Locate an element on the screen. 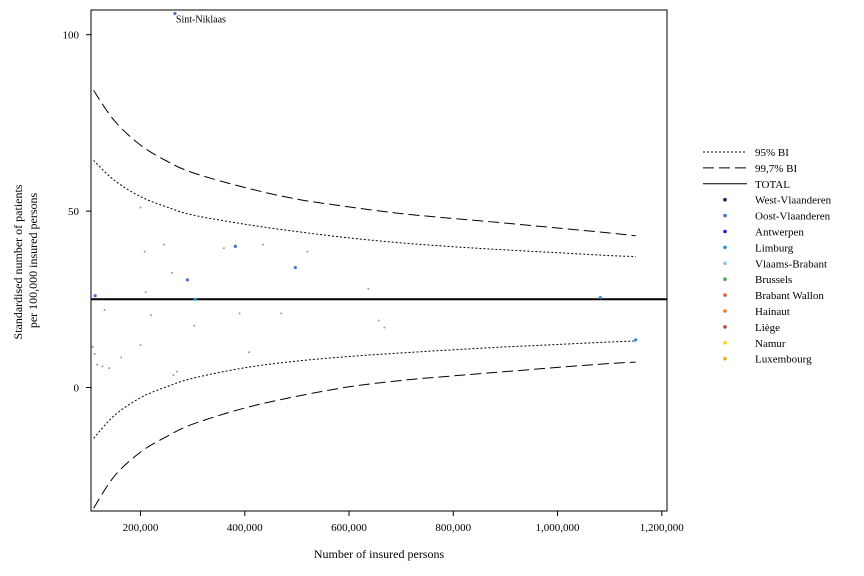 This screenshot has width=864, height=576. legend-item-total: TOTAL is located at coordinates (746, 185).